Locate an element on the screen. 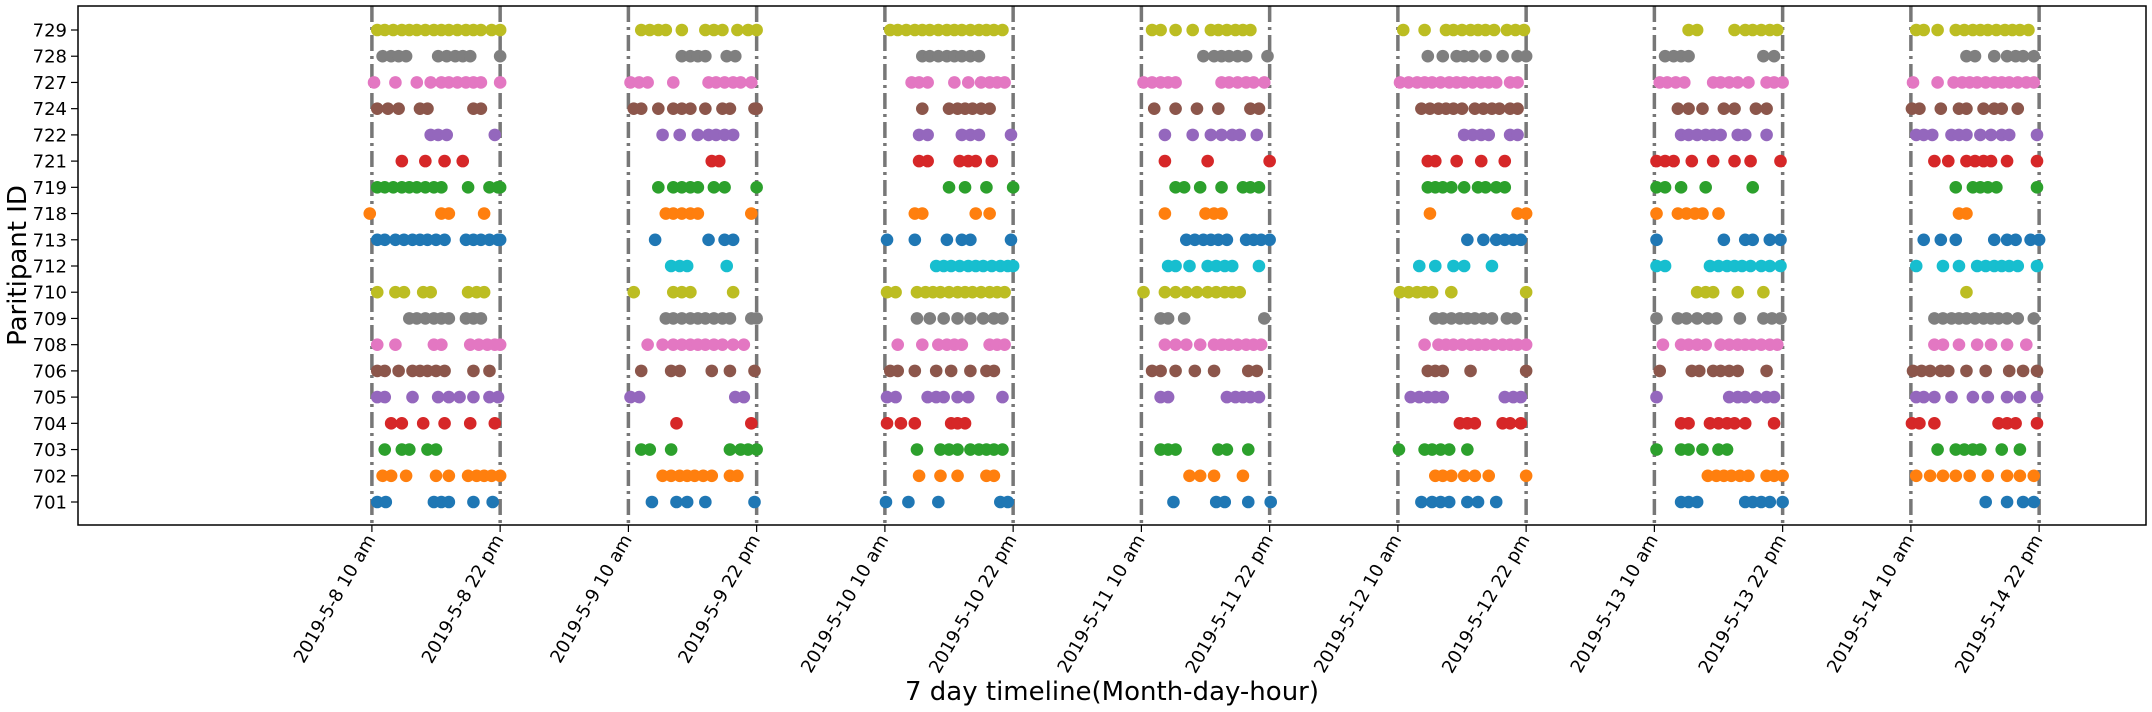  x-tick-label: 2019-5-12 10 am is located at coordinates (1358, 604).